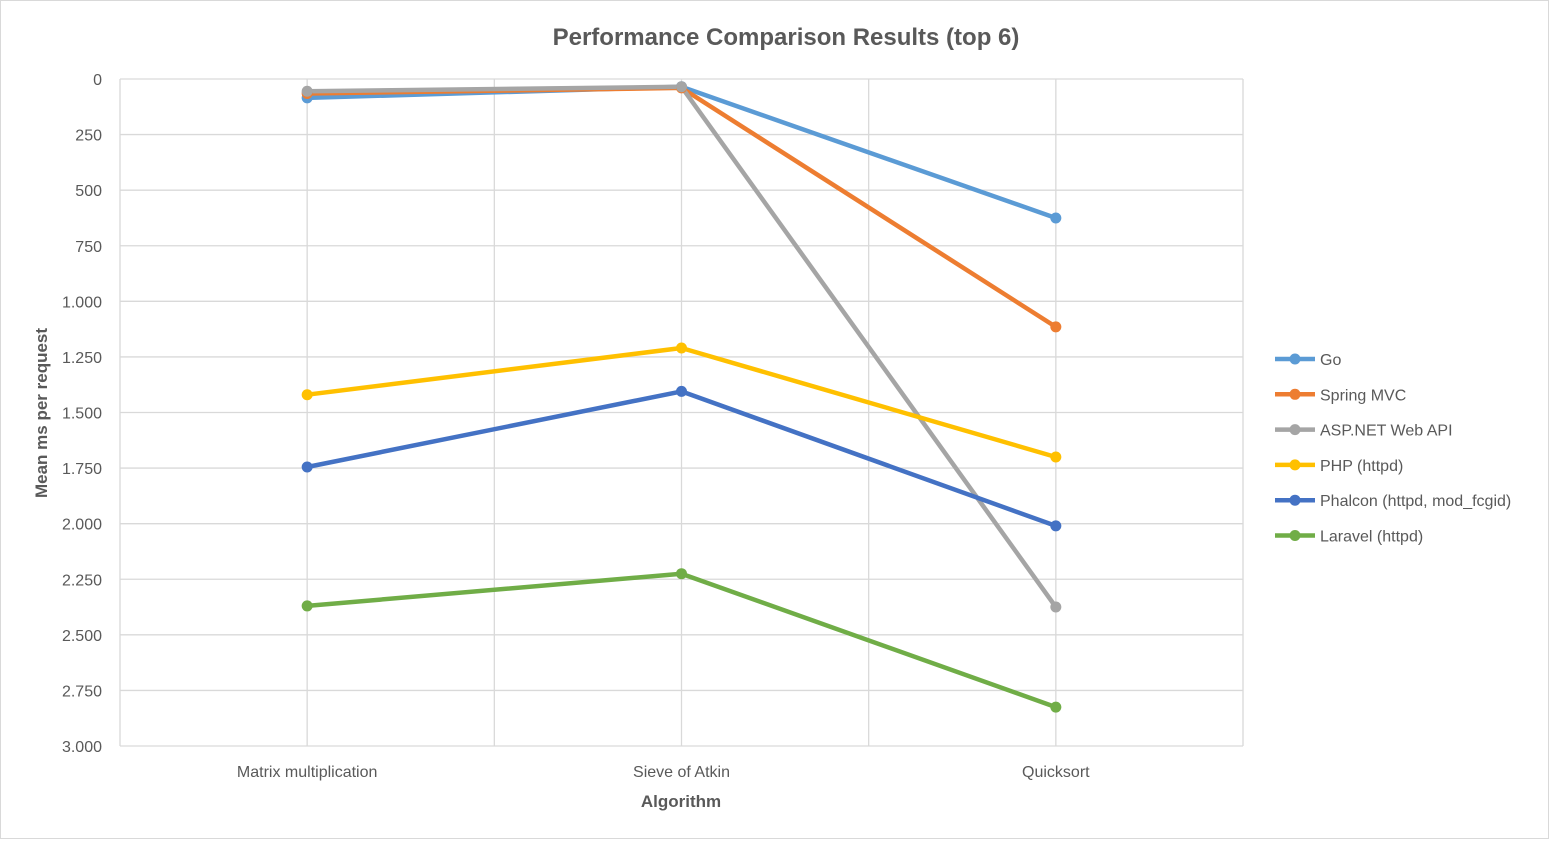 The width and height of the screenshot is (1549, 845). Describe the element at coordinates (82, 691) in the screenshot. I see `y-tick-label: 2.750` at that location.